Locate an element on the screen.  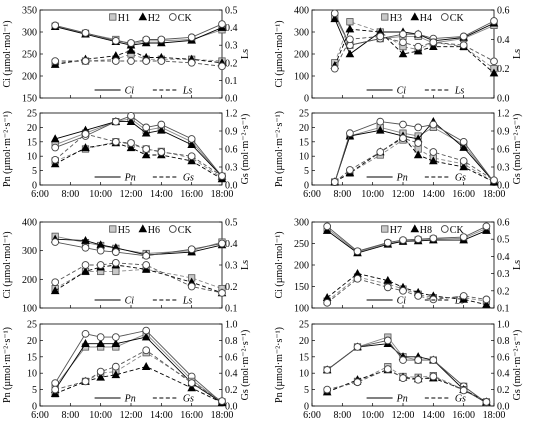
y-right-tick-label: 0.0 is located at coordinates (231, 407).